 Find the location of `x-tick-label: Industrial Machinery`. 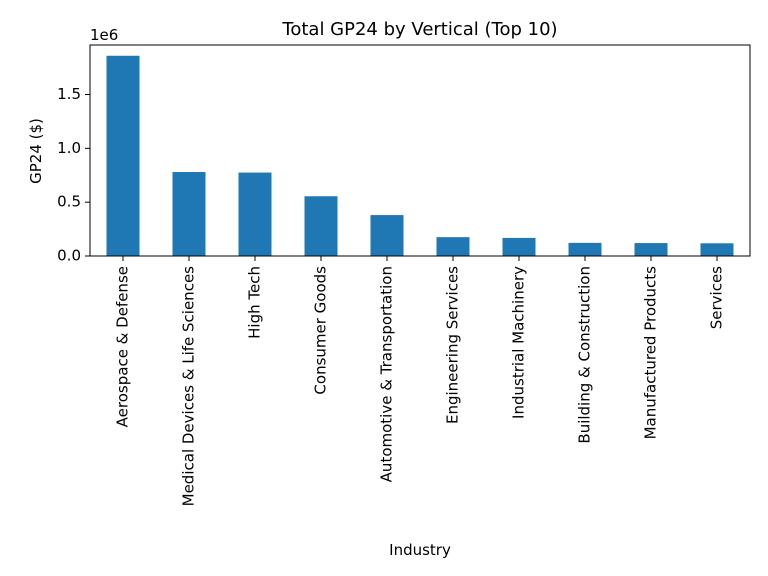

x-tick-label: Industrial Machinery is located at coordinates (519, 342).